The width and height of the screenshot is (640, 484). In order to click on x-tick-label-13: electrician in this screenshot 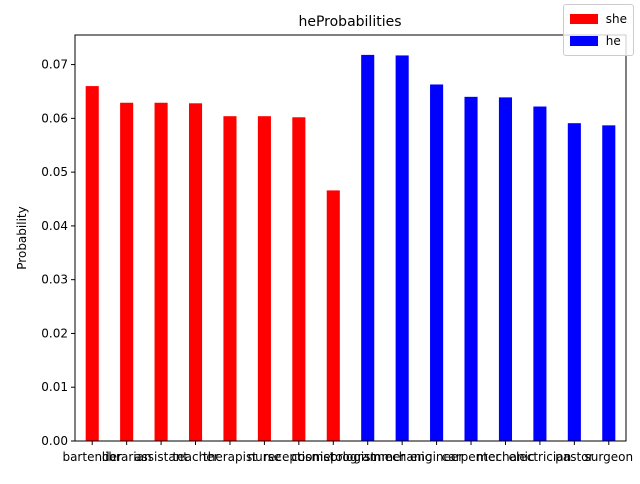, I will do `click(540, 457)`.